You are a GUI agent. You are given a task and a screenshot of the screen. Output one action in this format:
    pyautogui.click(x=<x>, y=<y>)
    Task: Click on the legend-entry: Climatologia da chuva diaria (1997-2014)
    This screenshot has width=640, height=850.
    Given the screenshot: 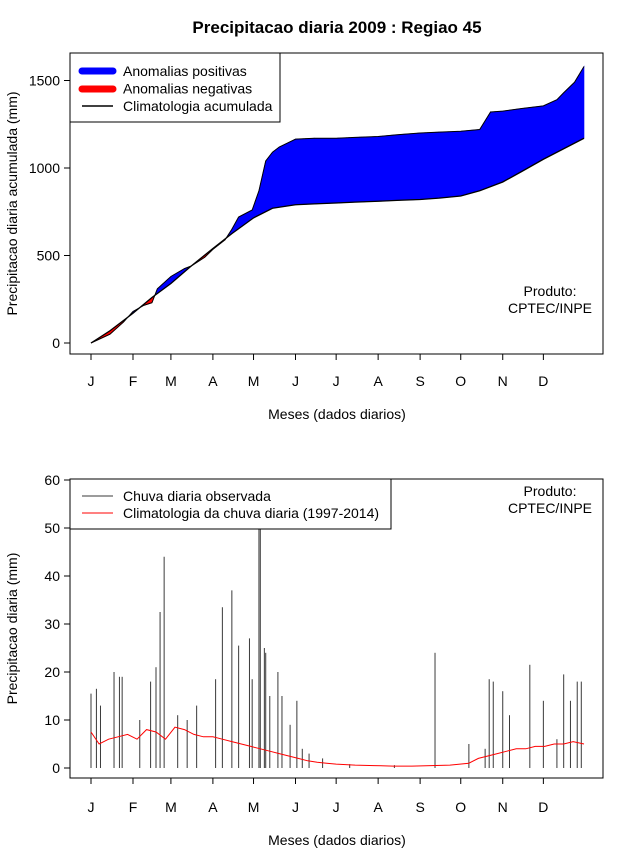 What is the action you would take?
    pyautogui.click(x=251, y=513)
    